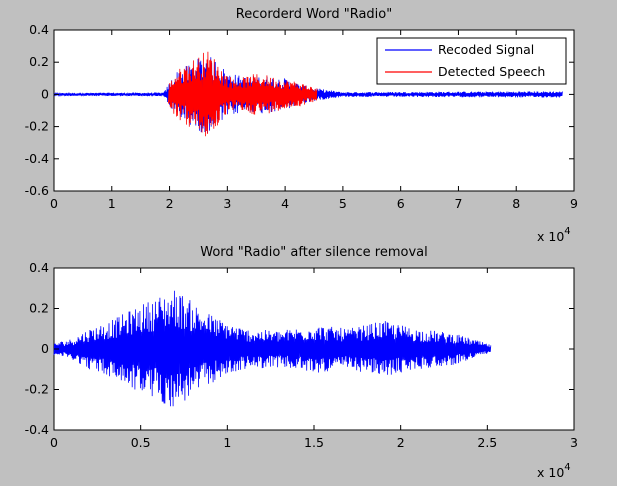 The image size is (617, 486). I want to click on top-y-tick-label: 0.4, so click(39, 29).